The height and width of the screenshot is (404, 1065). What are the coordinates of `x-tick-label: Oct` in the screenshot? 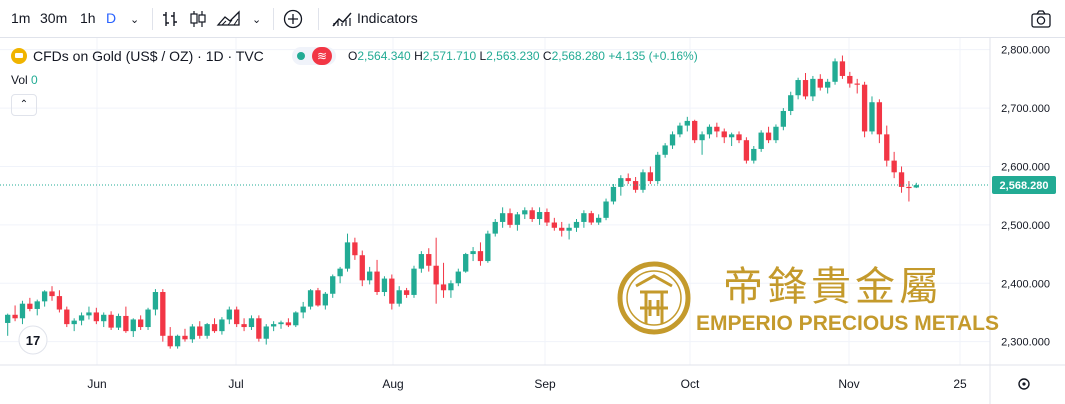 It's located at (690, 384).